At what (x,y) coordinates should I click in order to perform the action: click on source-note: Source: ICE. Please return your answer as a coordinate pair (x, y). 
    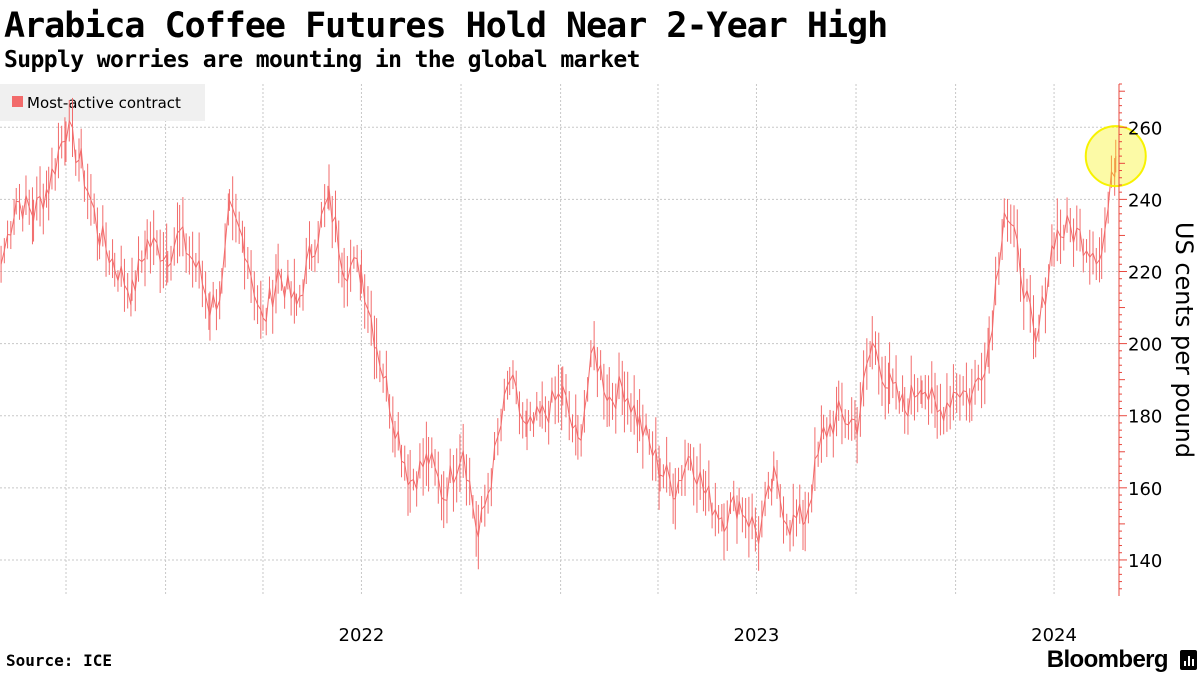
    Looking at the image, I should click on (59, 660).